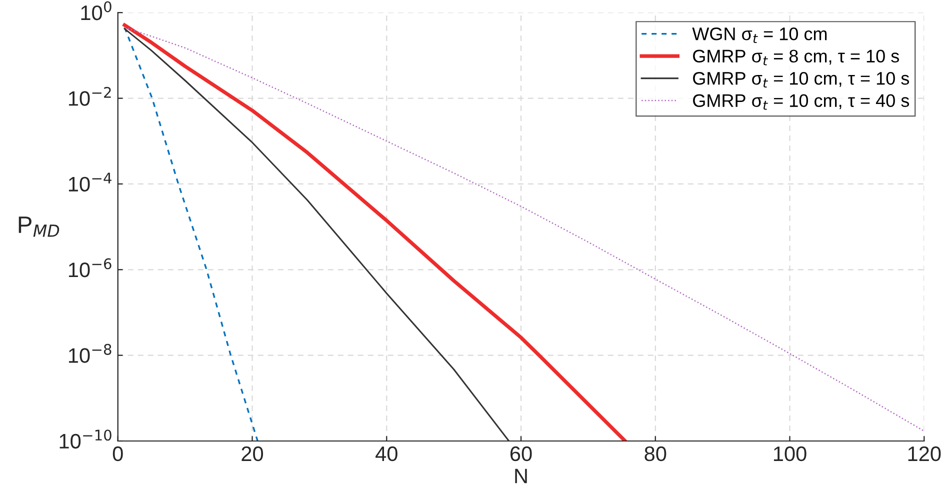  What do you see at coordinates (655, 454) in the screenshot?
I see `x-tick-label: 80` at bounding box center [655, 454].